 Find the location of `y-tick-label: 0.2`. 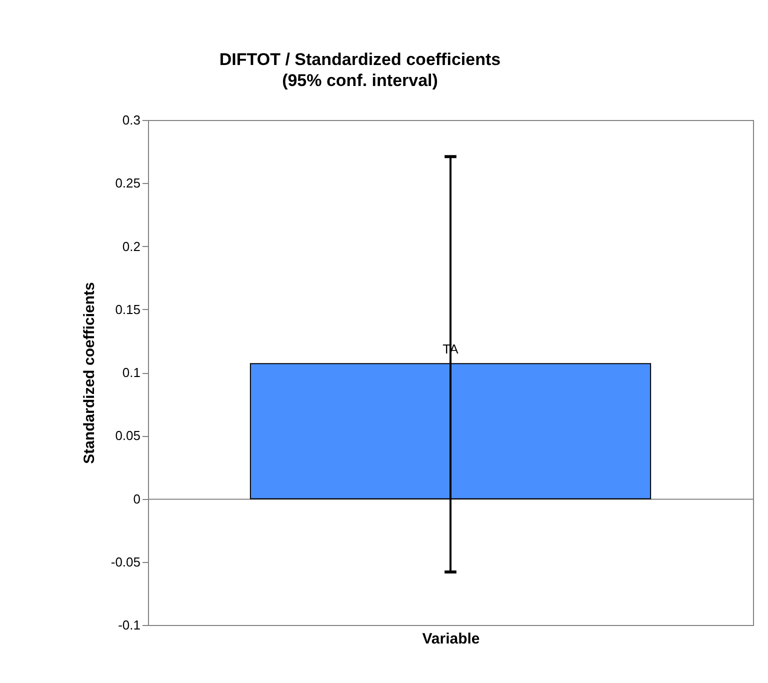

y-tick-label: 0.2 is located at coordinates (131, 246).